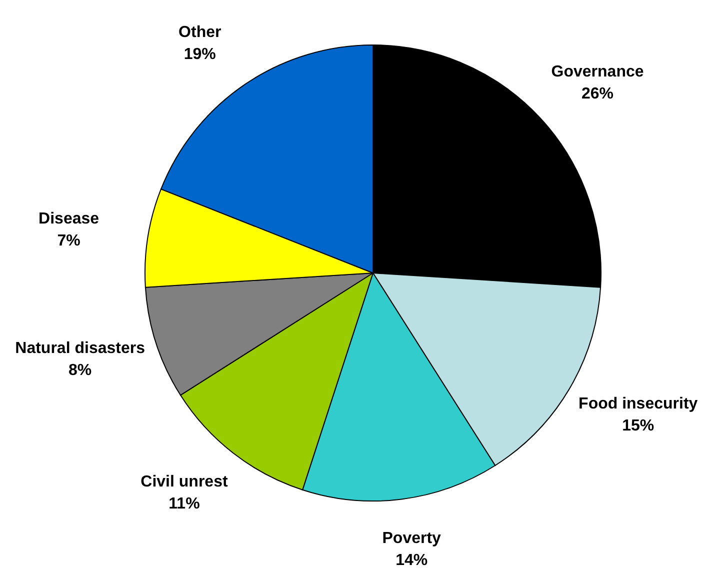 This screenshot has height=574, width=705. I want to click on data-label: 15%, so click(638, 426).